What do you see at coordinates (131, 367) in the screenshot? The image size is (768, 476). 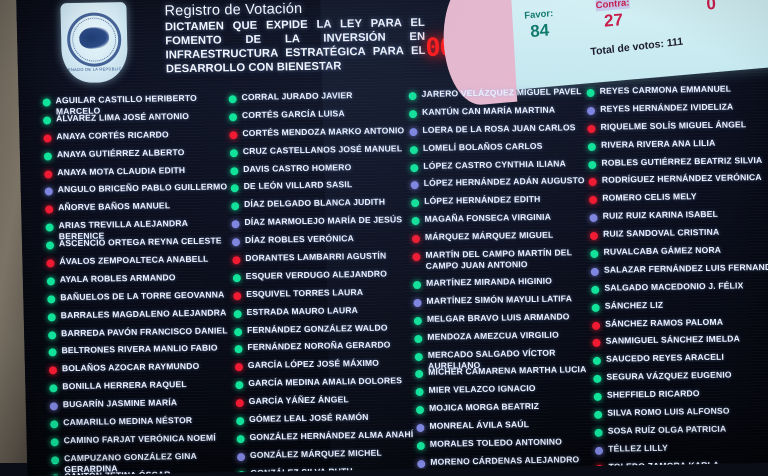 I see `senator-name: BOLAÑOS AZOCAR RAYMUNDO` at bounding box center [131, 367].